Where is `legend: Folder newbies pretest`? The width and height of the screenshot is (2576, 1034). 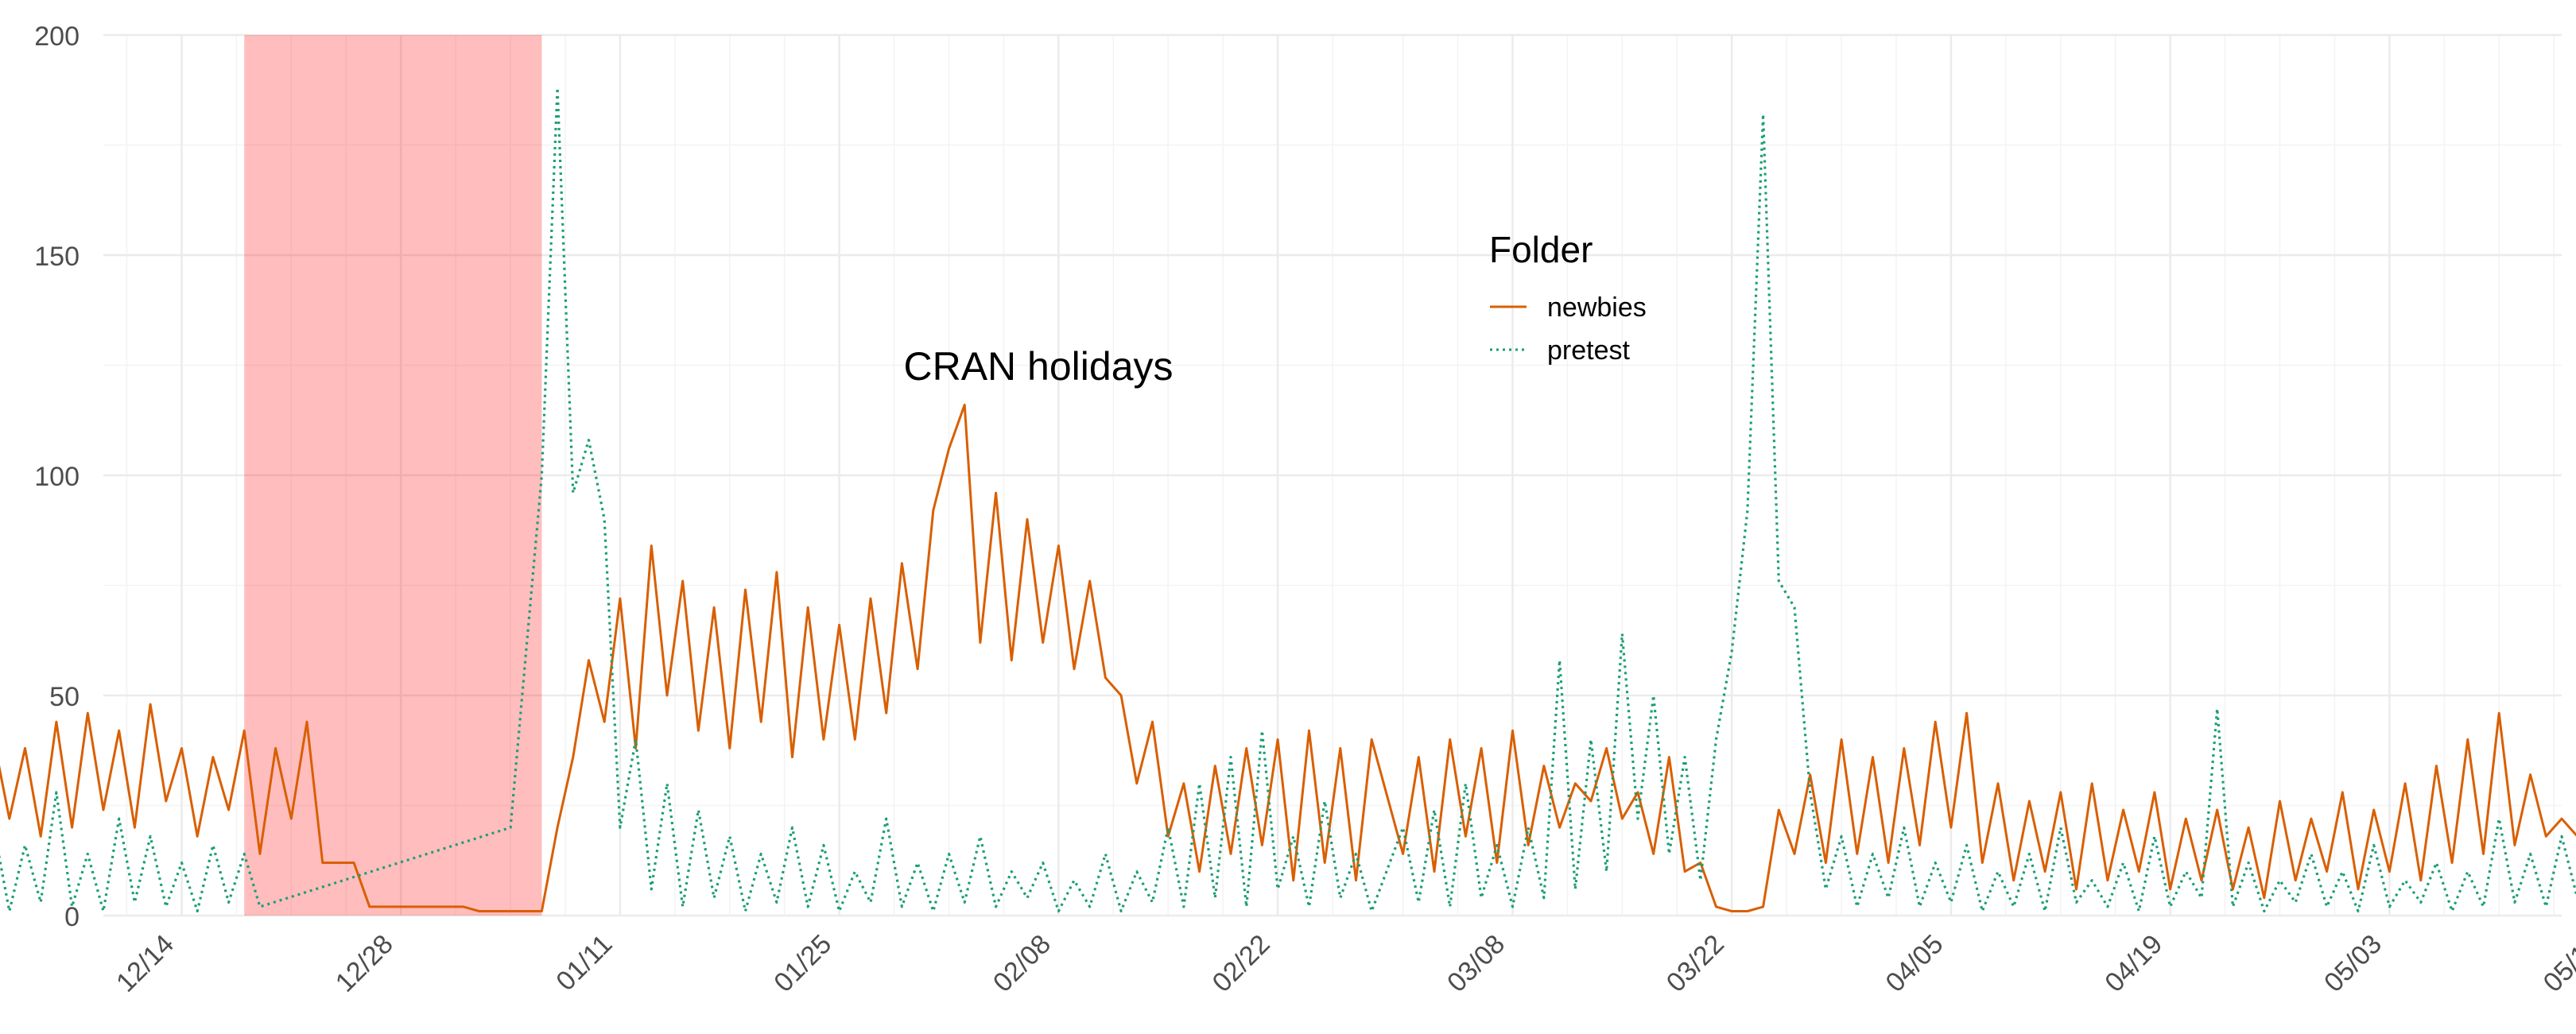 legend: Folder newbies pretest is located at coordinates (1568, 297).